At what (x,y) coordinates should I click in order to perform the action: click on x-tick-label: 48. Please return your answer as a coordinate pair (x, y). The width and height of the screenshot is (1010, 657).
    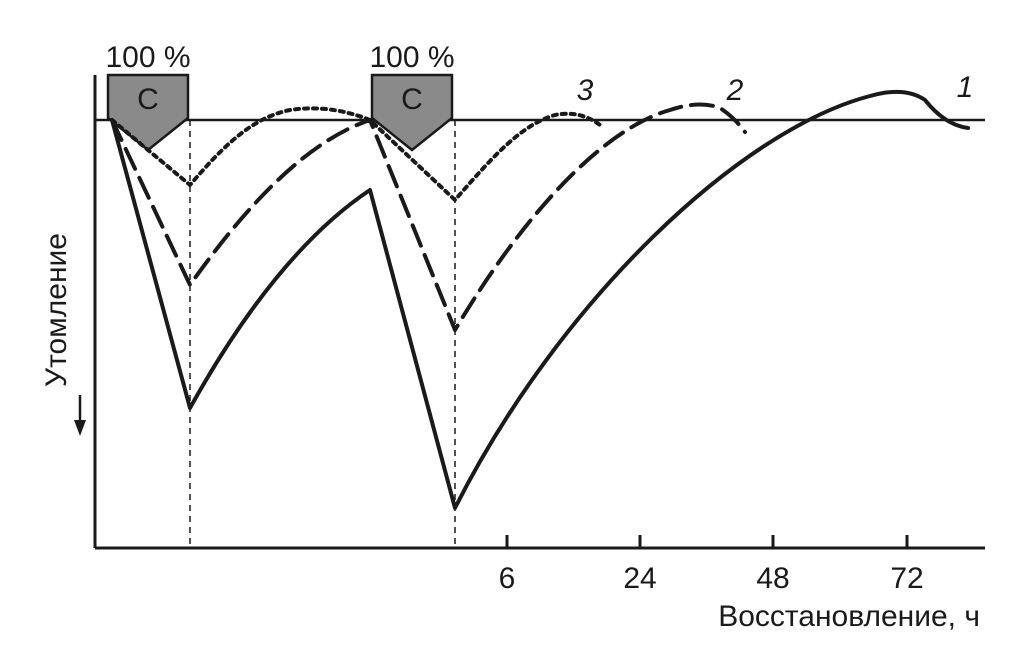
    Looking at the image, I should click on (772, 578).